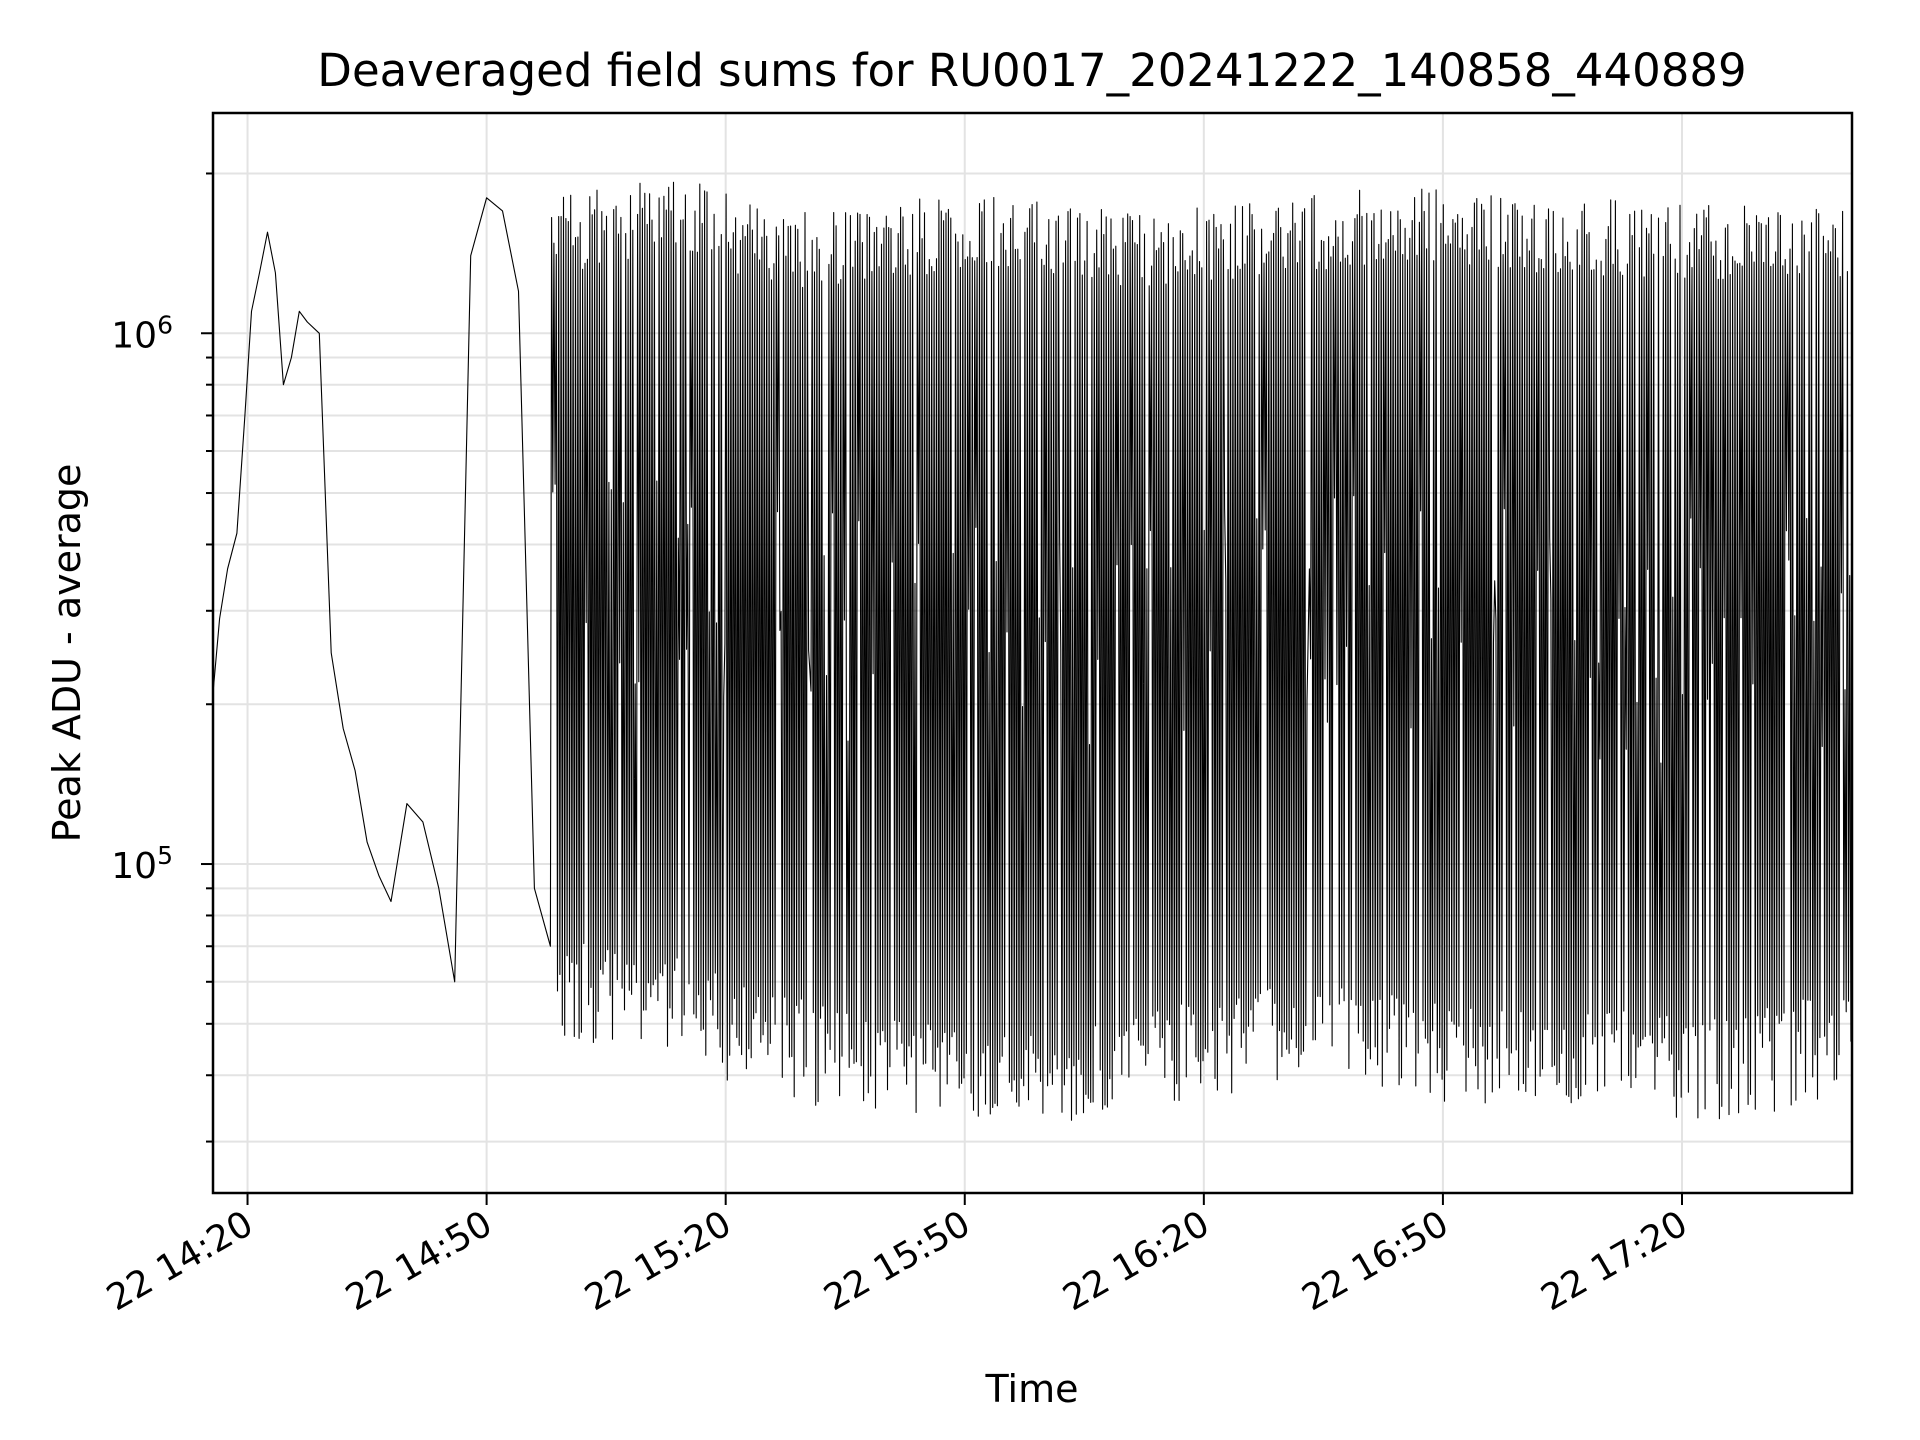  I want to click on x-tick-label: 22 14:50, so click(419, 1261).